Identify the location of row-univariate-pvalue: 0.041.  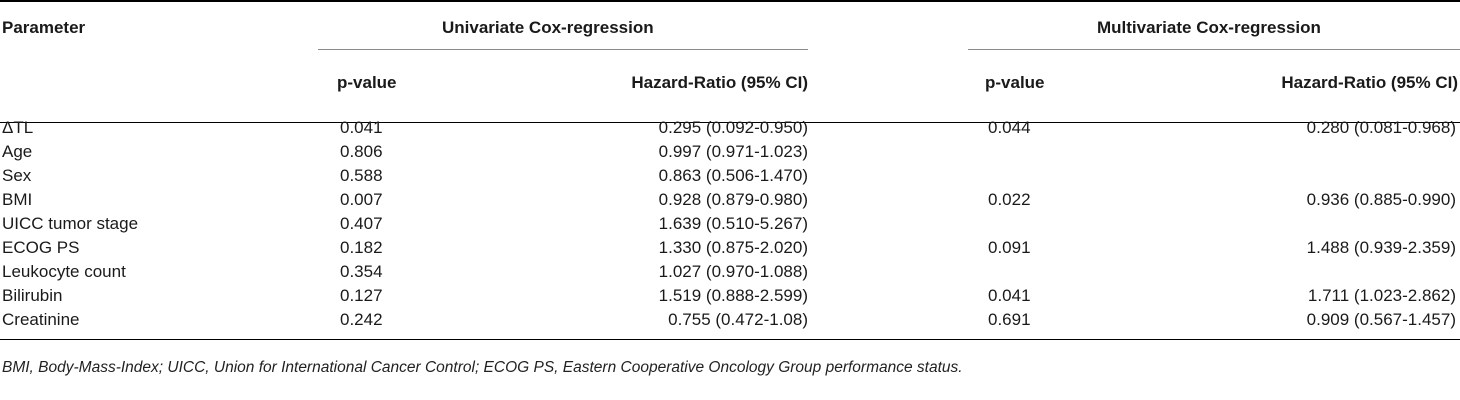
(361, 127).